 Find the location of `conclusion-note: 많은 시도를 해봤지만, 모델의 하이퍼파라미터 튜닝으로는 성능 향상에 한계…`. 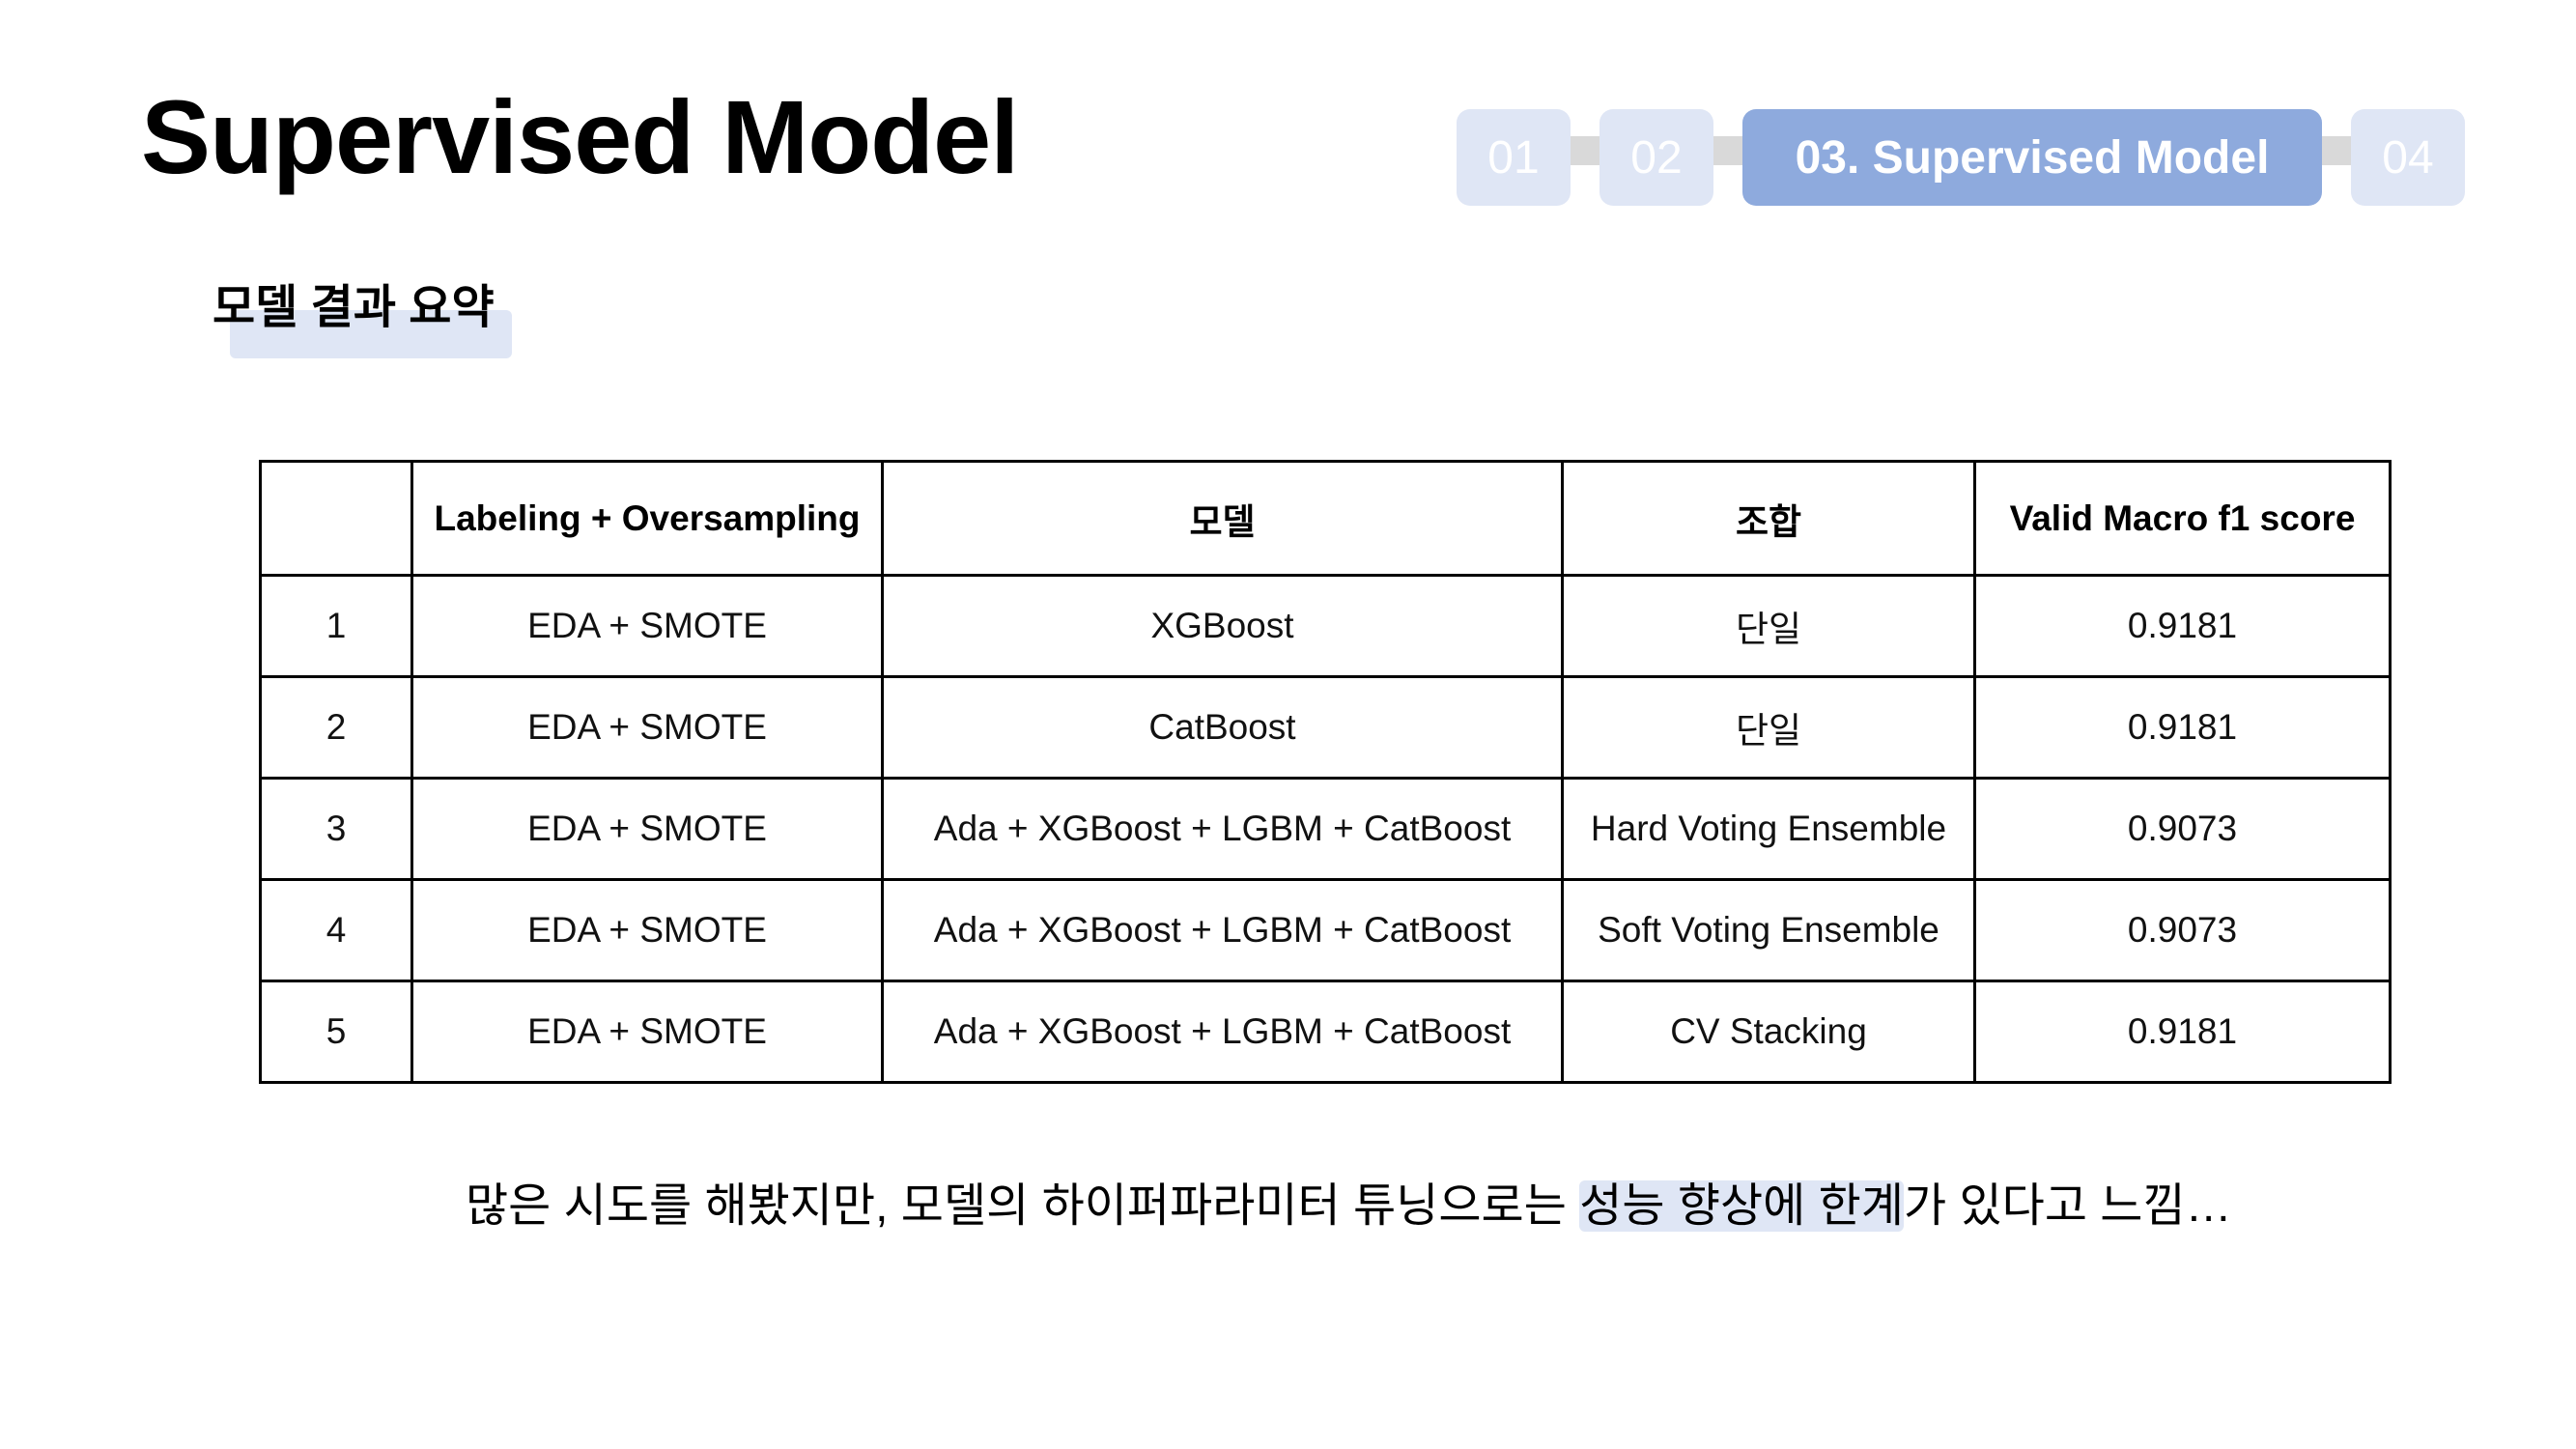

conclusion-note: 많은 시도를 해봤지만, 모델의 하이퍼파라미터 튜닝으로는 성능 향상에 한계… is located at coordinates (1349, 1207).